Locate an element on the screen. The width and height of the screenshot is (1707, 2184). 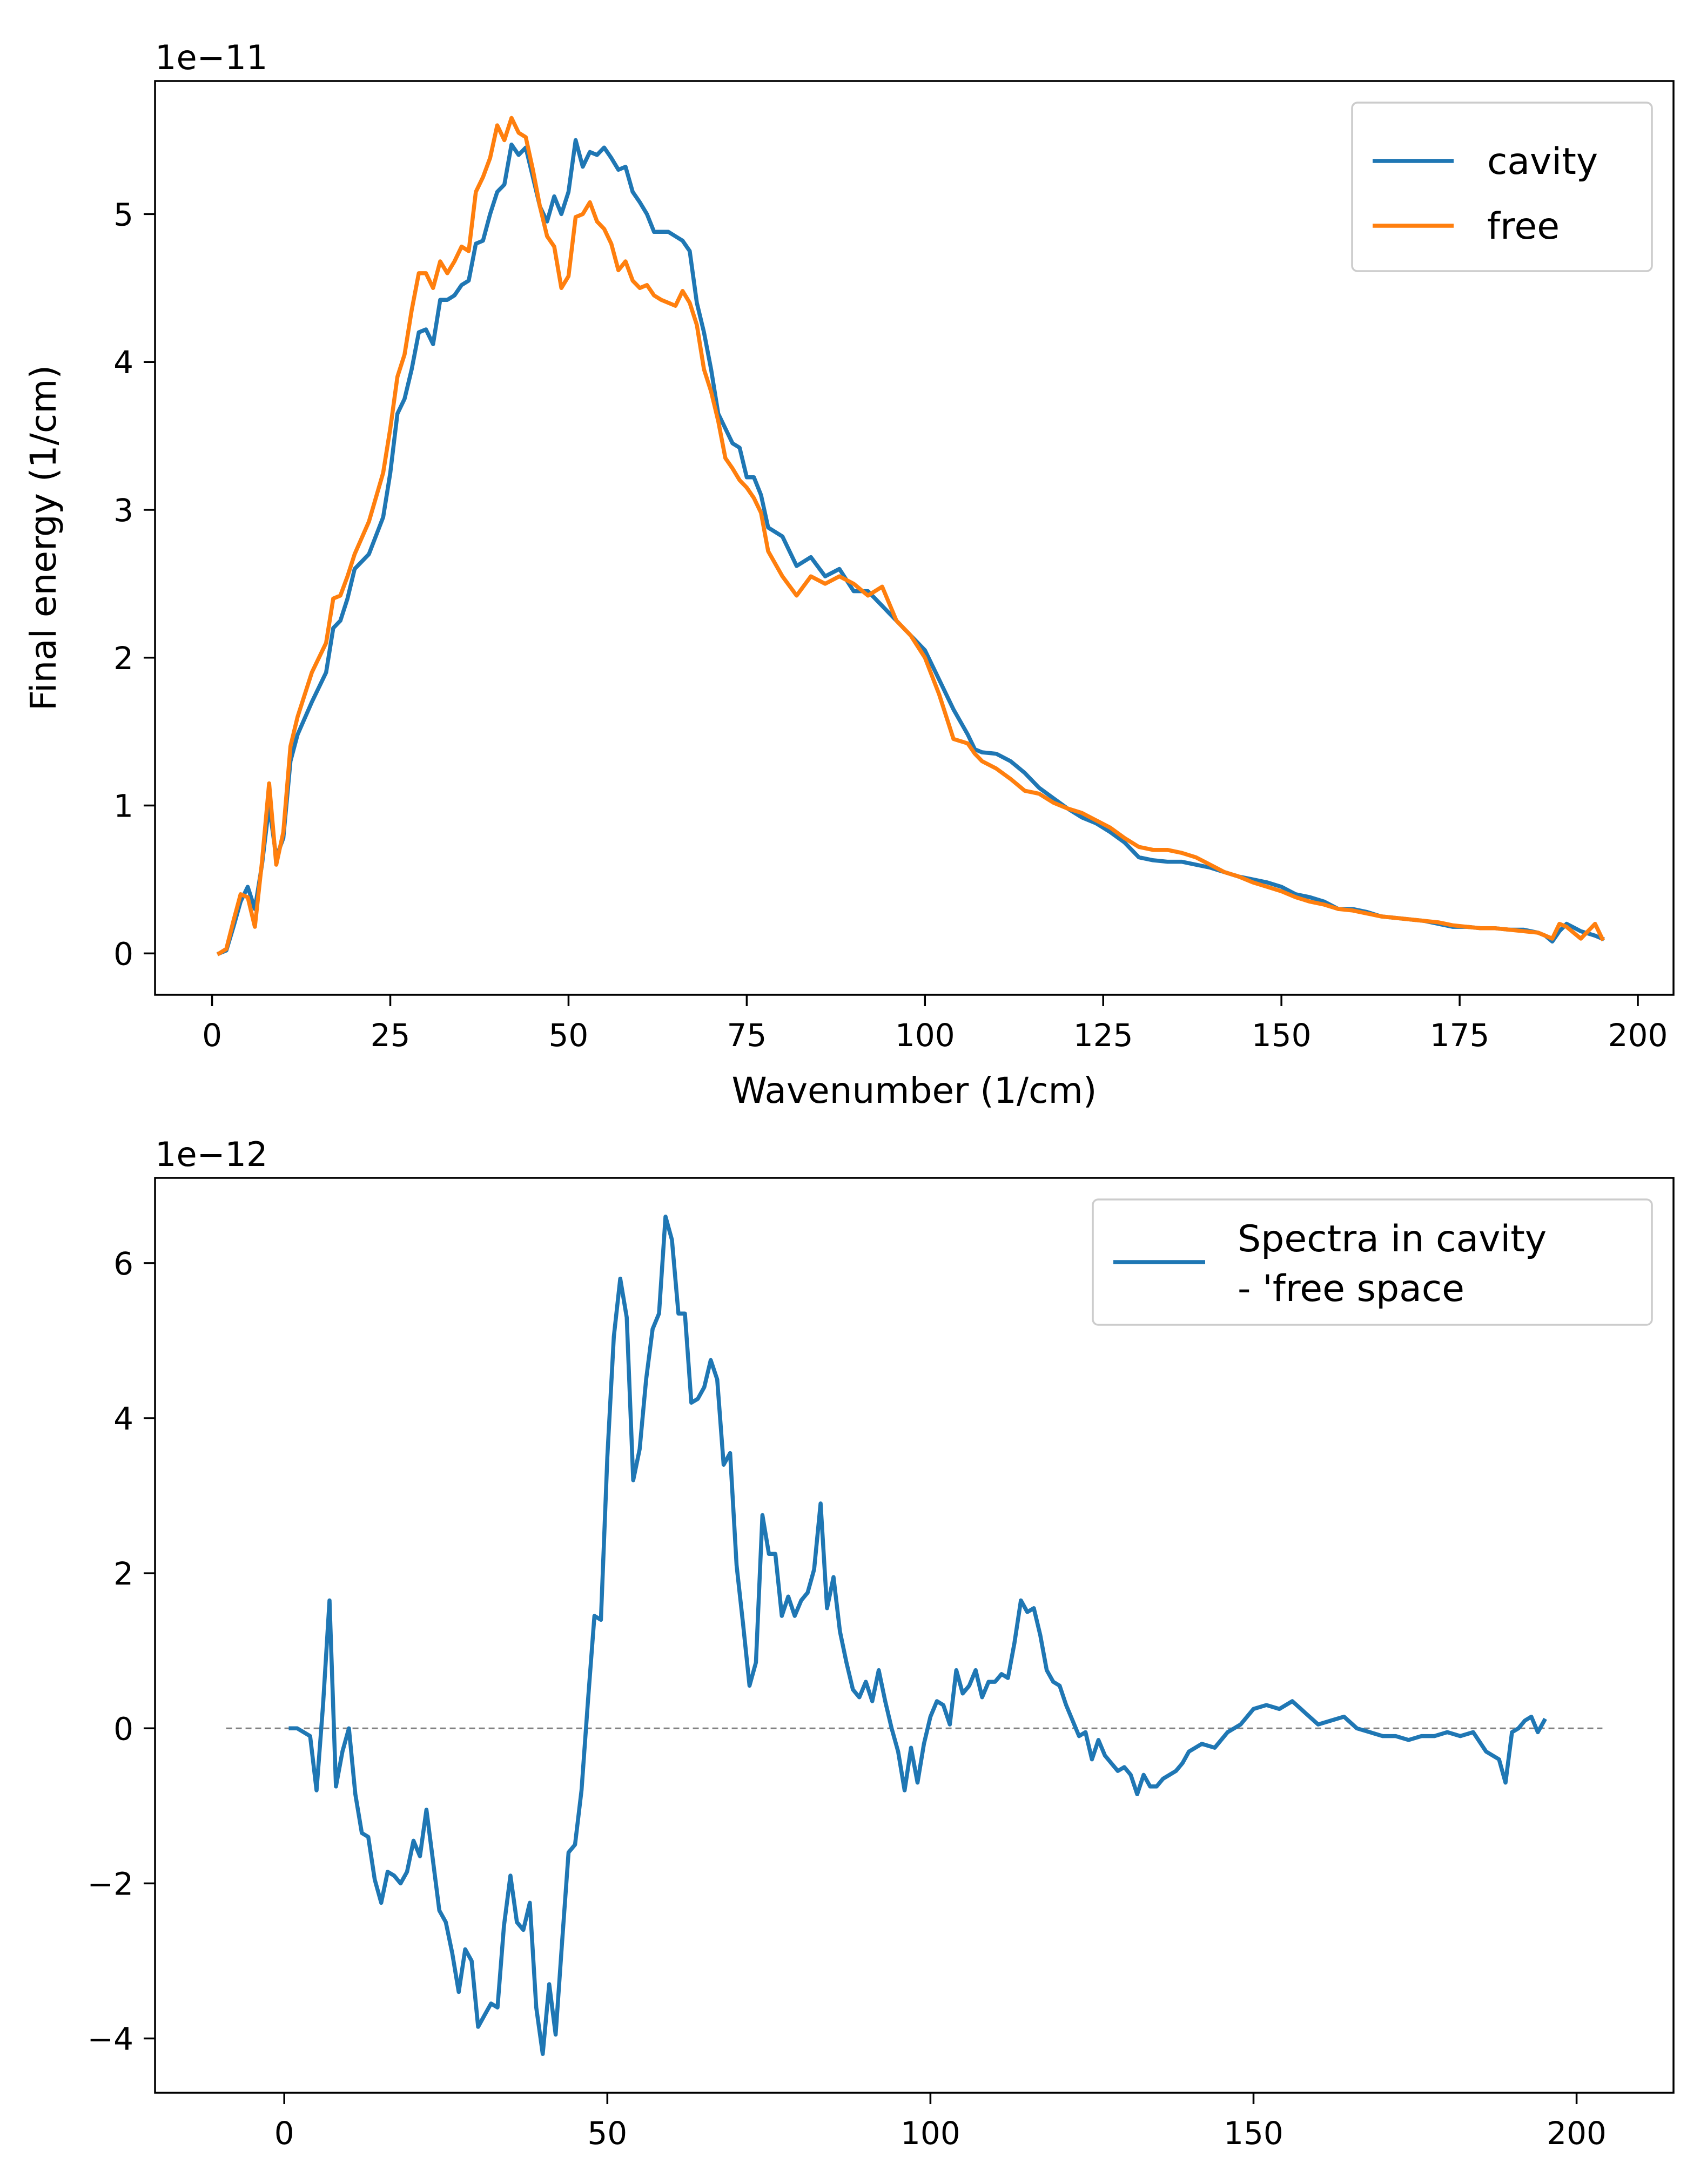
y-scale-offset-label: 1e−12 is located at coordinates (211, 1155).